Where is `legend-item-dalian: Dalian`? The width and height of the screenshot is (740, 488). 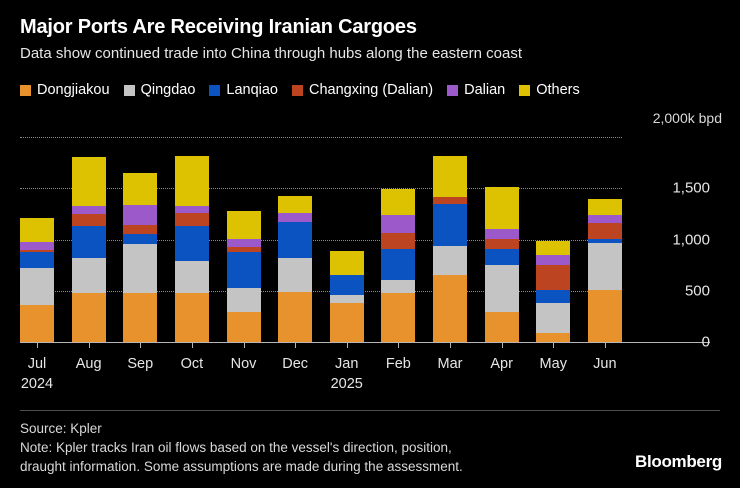 legend-item-dalian: Dalian is located at coordinates (476, 90).